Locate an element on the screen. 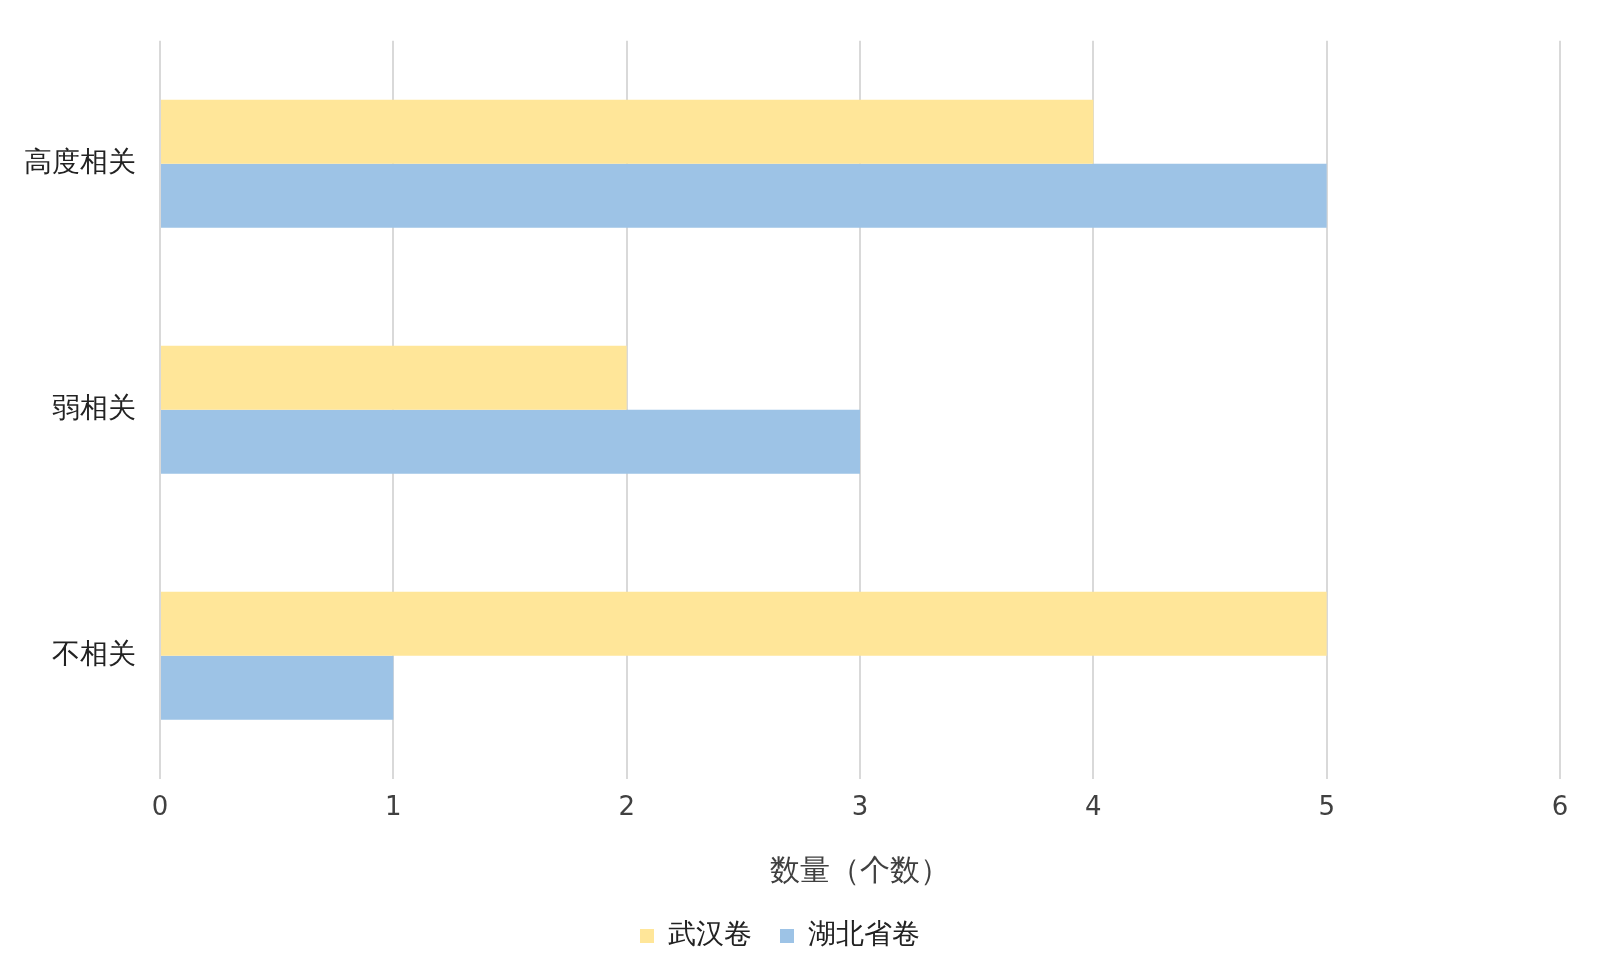 Image resolution: width=1600 pixels, height=966 pixels. x-tick-label: 2 is located at coordinates (626, 806).